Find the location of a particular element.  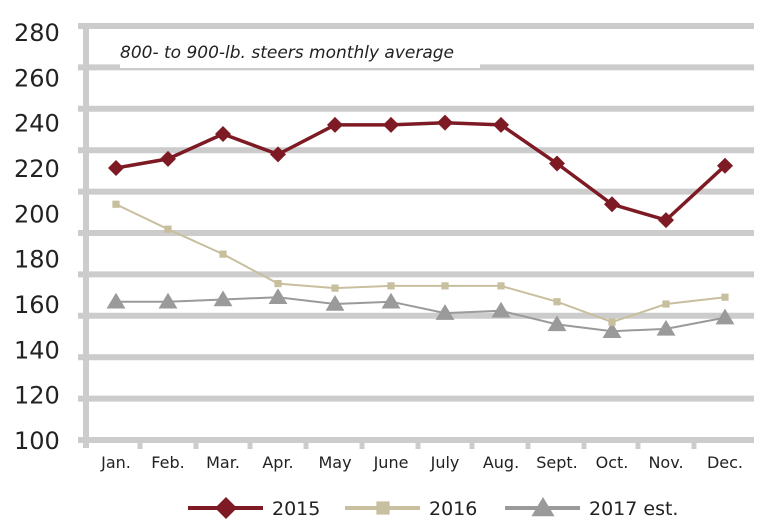

series-2017-est- is located at coordinates (420, 313).